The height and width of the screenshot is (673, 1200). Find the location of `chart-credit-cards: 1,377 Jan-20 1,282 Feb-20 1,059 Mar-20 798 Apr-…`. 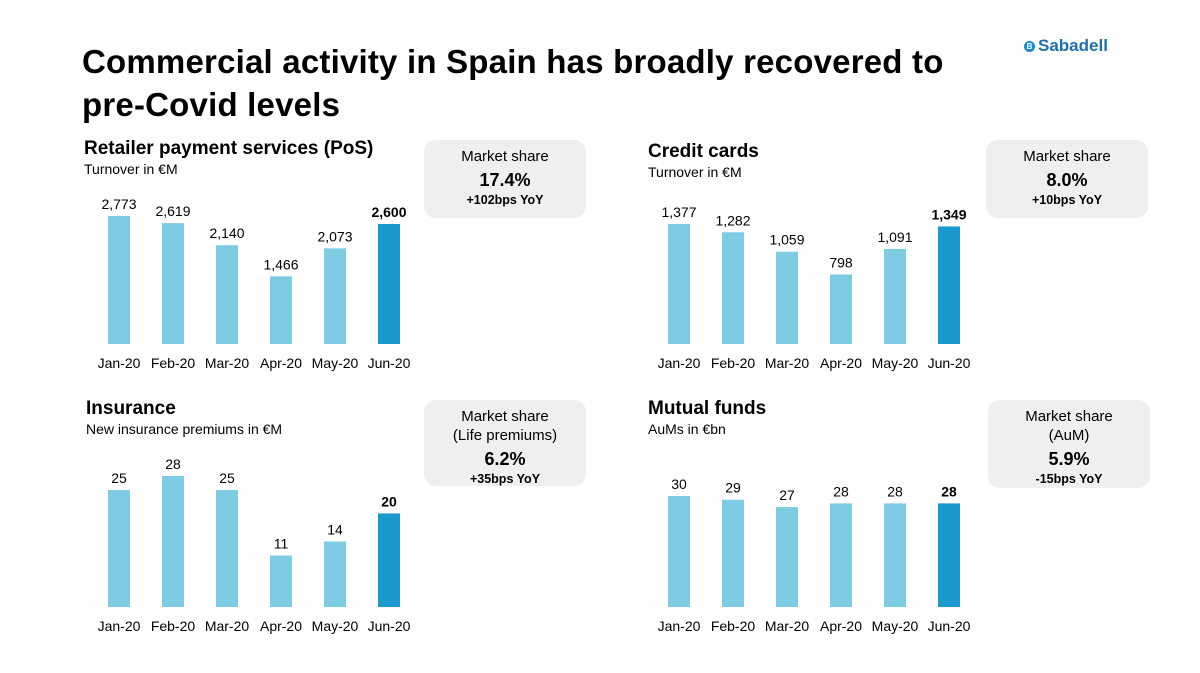

chart-credit-cards: 1,377 Jan-20 1,282 Feb-20 1,059 Mar-20 798 Apr-… is located at coordinates (814, 287).